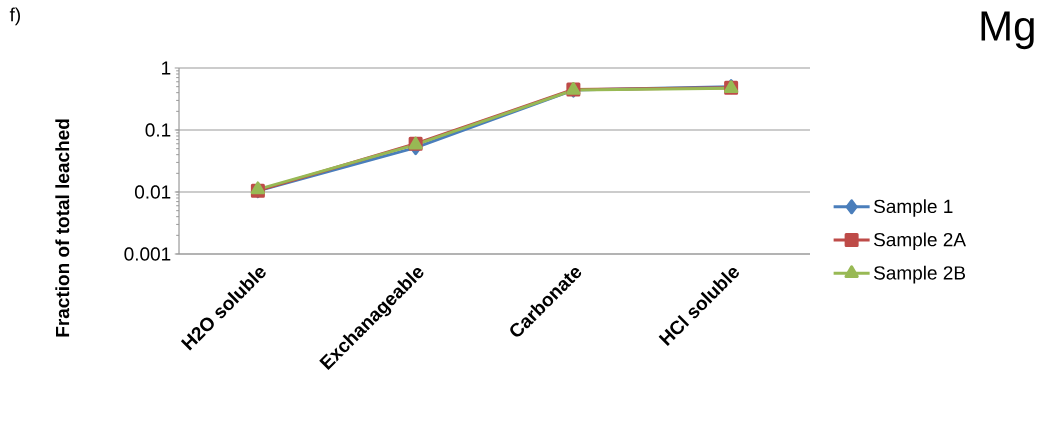 The width and height of the screenshot is (1044, 428). What do you see at coordinates (158, 130) in the screenshot?
I see `y-tick-label: 0.1` at bounding box center [158, 130].